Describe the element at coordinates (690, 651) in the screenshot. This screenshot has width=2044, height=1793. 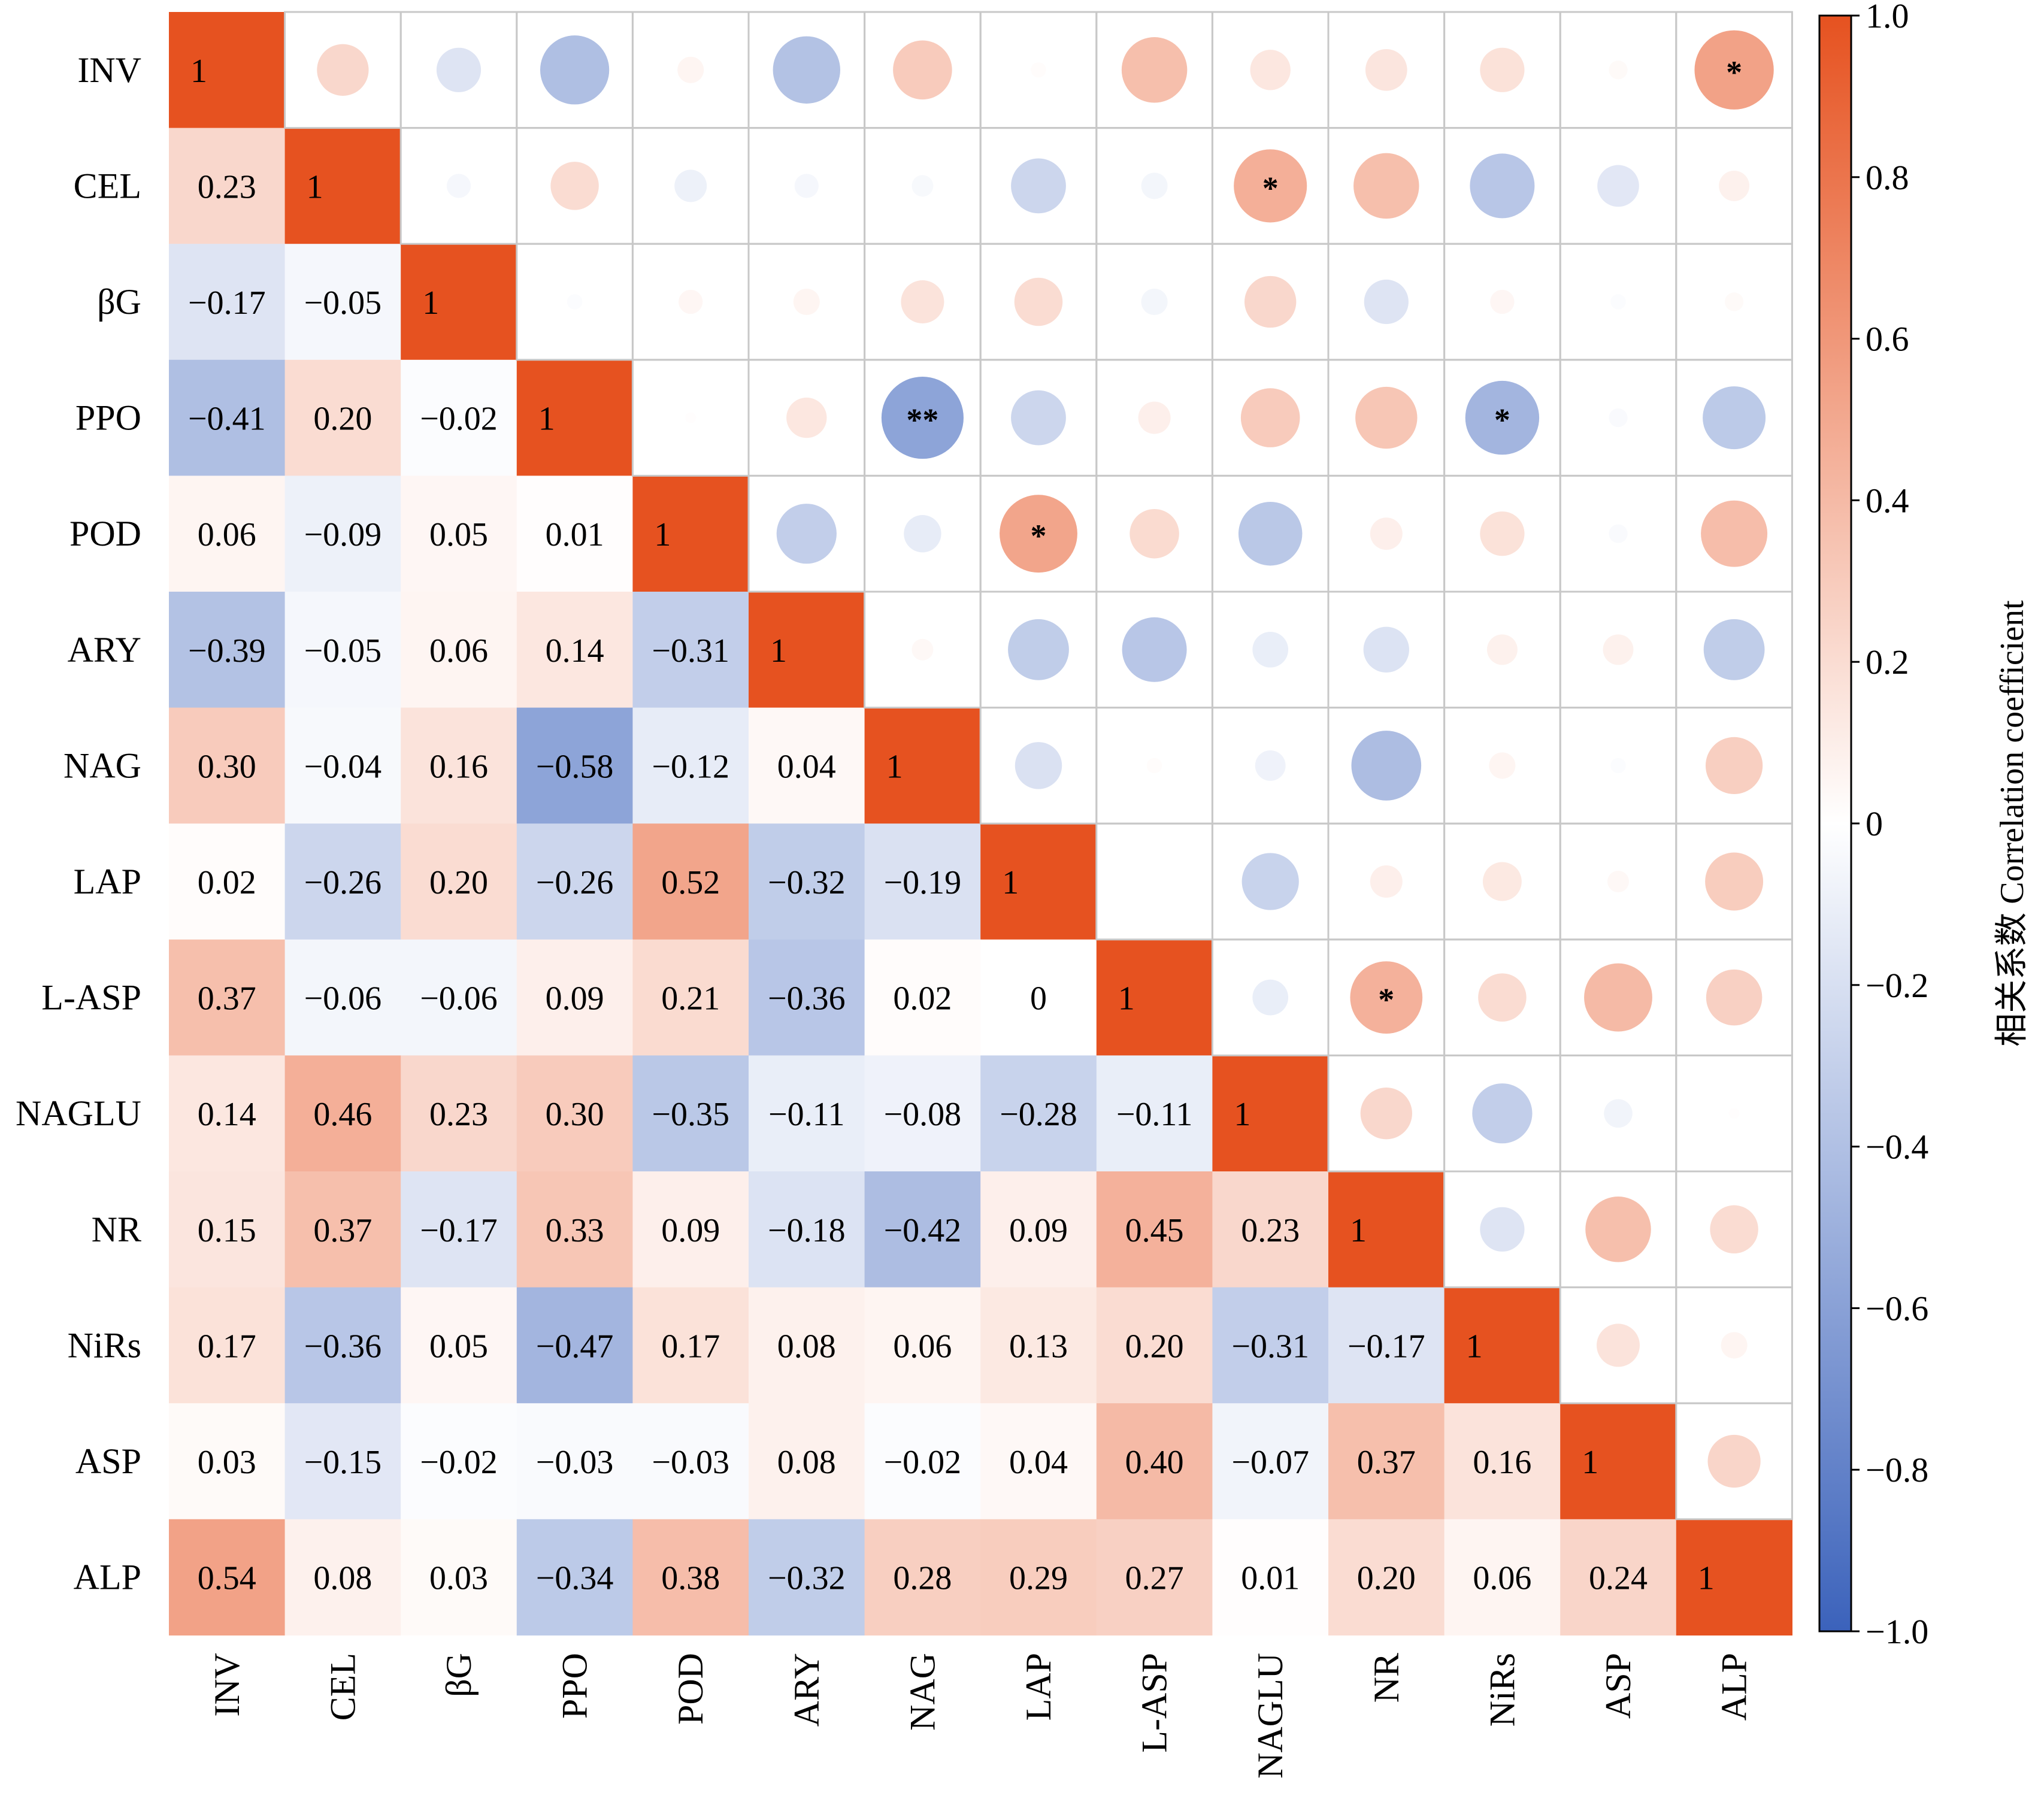
I see `coefficient-label: −0.31` at that location.